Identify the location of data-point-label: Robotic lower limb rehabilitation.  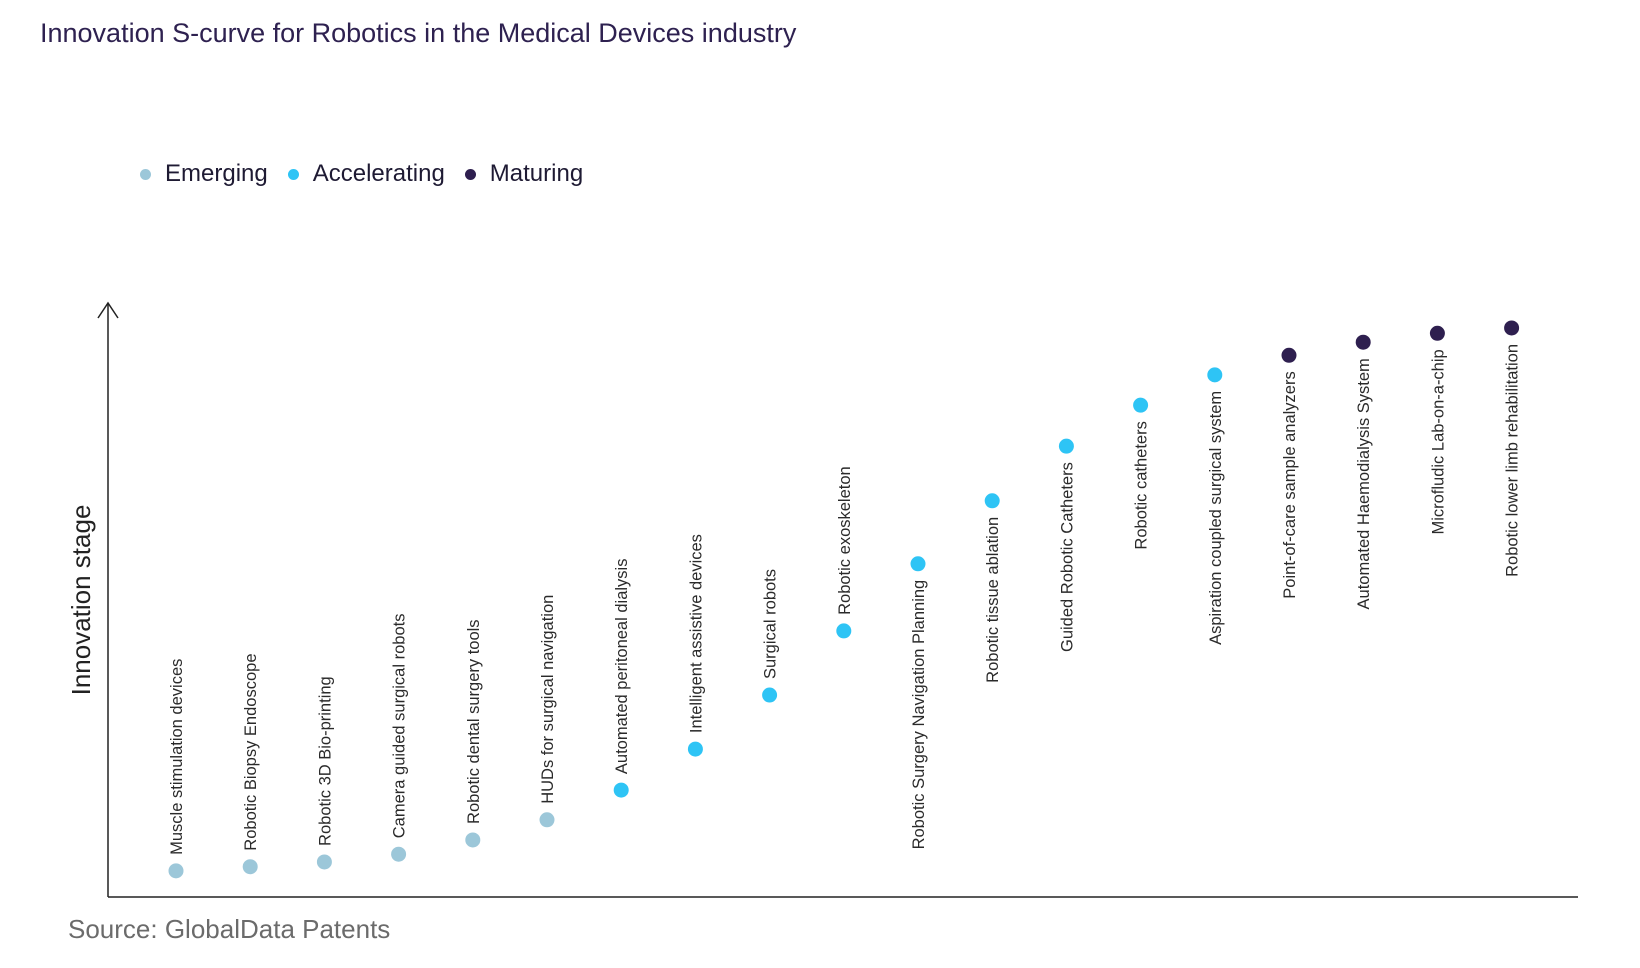
(1513, 460).